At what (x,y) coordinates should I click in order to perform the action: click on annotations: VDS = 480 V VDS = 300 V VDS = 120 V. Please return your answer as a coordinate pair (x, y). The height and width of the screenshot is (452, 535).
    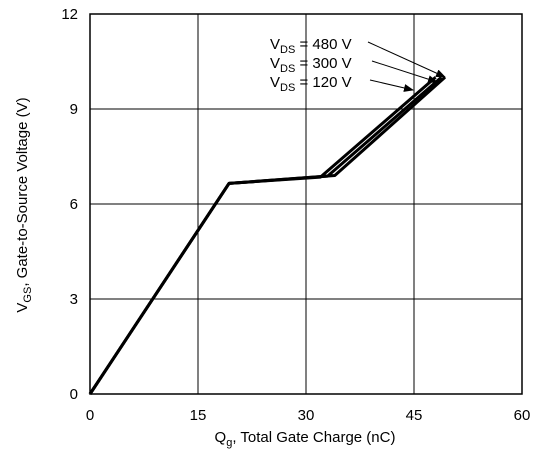
    Looking at the image, I should click on (358, 65).